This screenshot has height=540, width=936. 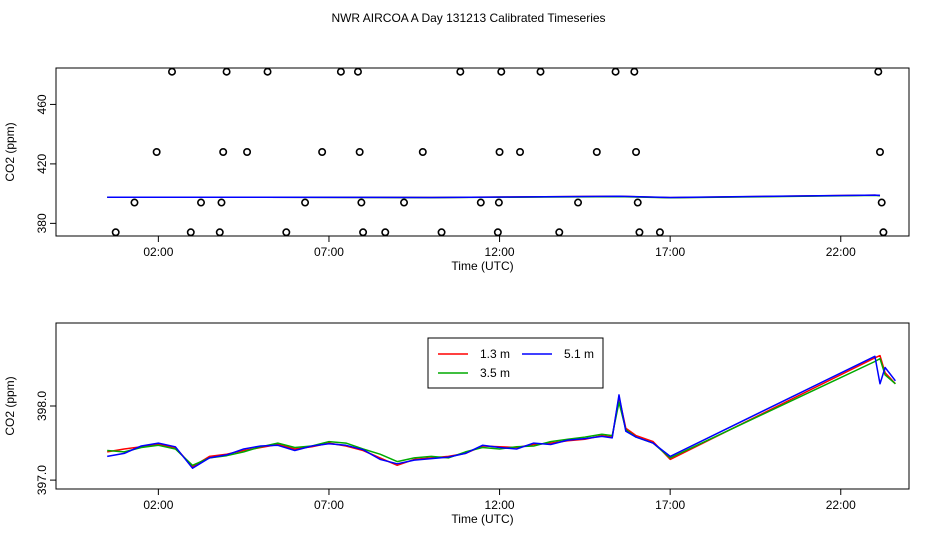 What do you see at coordinates (42, 104) in the screenshot?
I see `y-tick-label: 460` at bounding box center [42, 104].